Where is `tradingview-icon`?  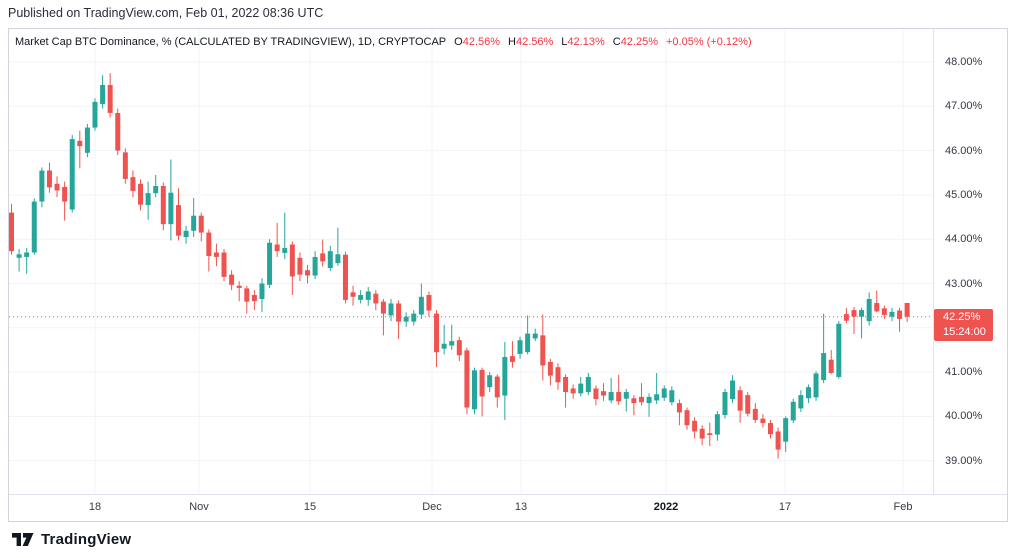
tradingview-icon is located at coordinates (23, 539).